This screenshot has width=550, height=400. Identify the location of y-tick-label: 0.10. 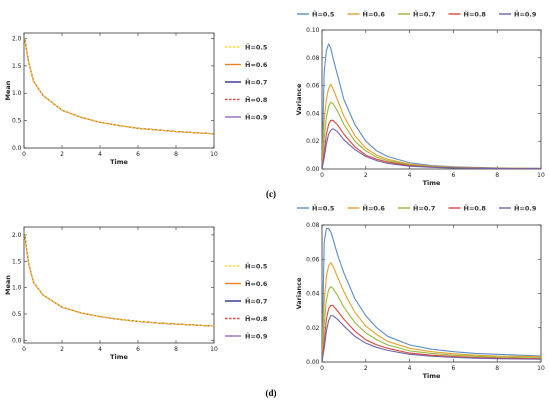
(313, 30).